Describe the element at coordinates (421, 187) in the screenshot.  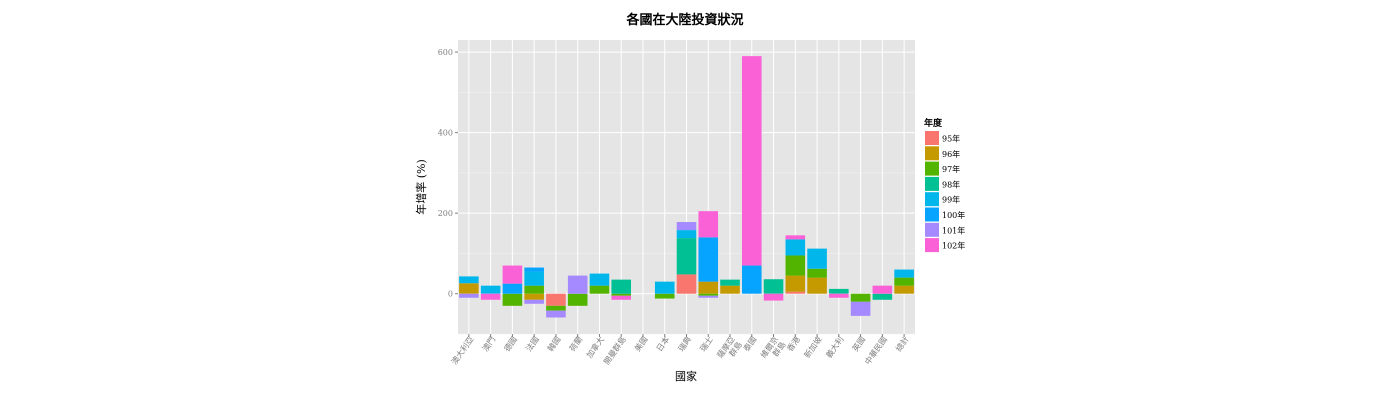
I see `y-axis-title: 年增率 (%)` at that location.